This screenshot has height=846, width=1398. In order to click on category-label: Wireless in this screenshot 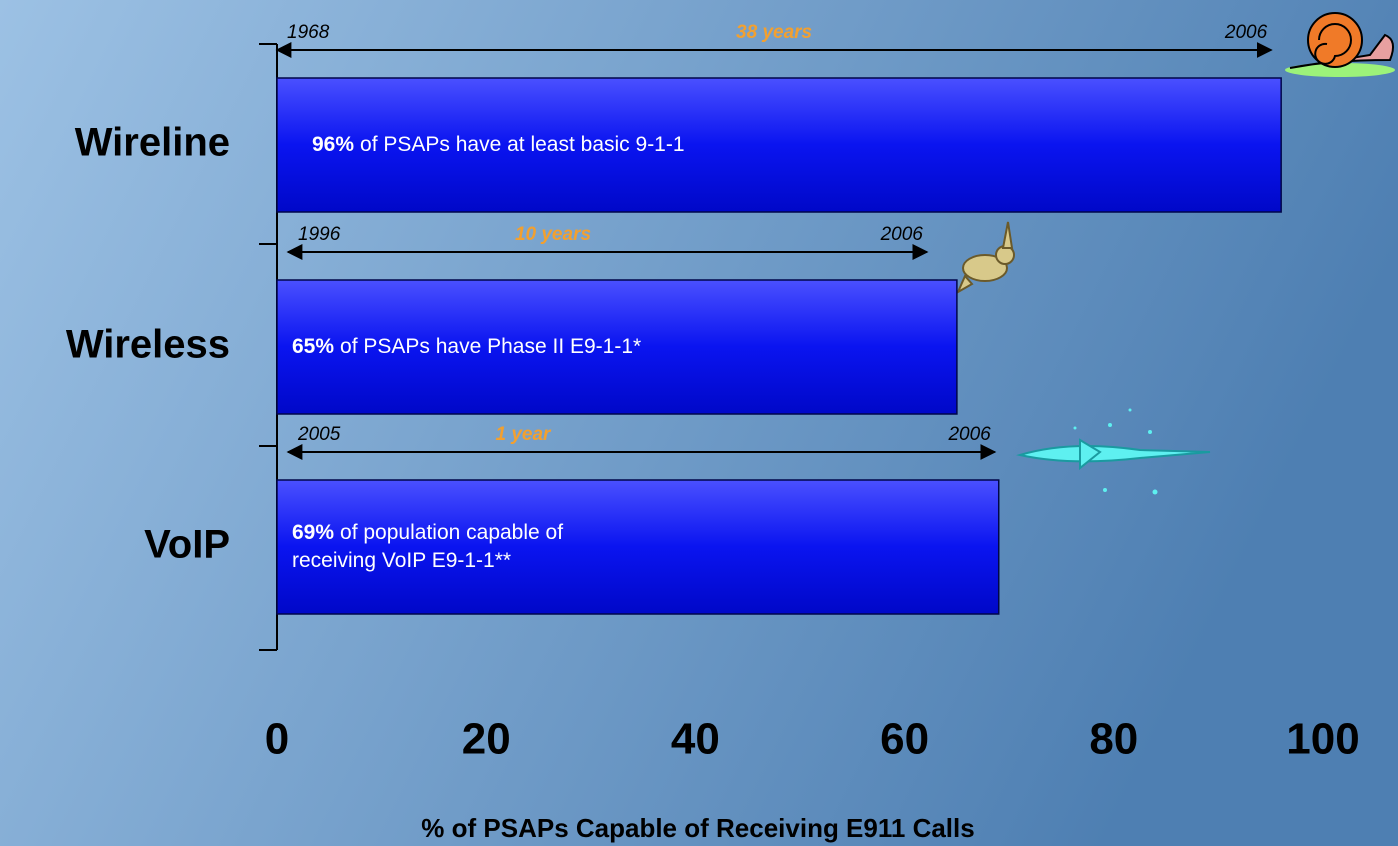, I will do `click(148, 345)`.